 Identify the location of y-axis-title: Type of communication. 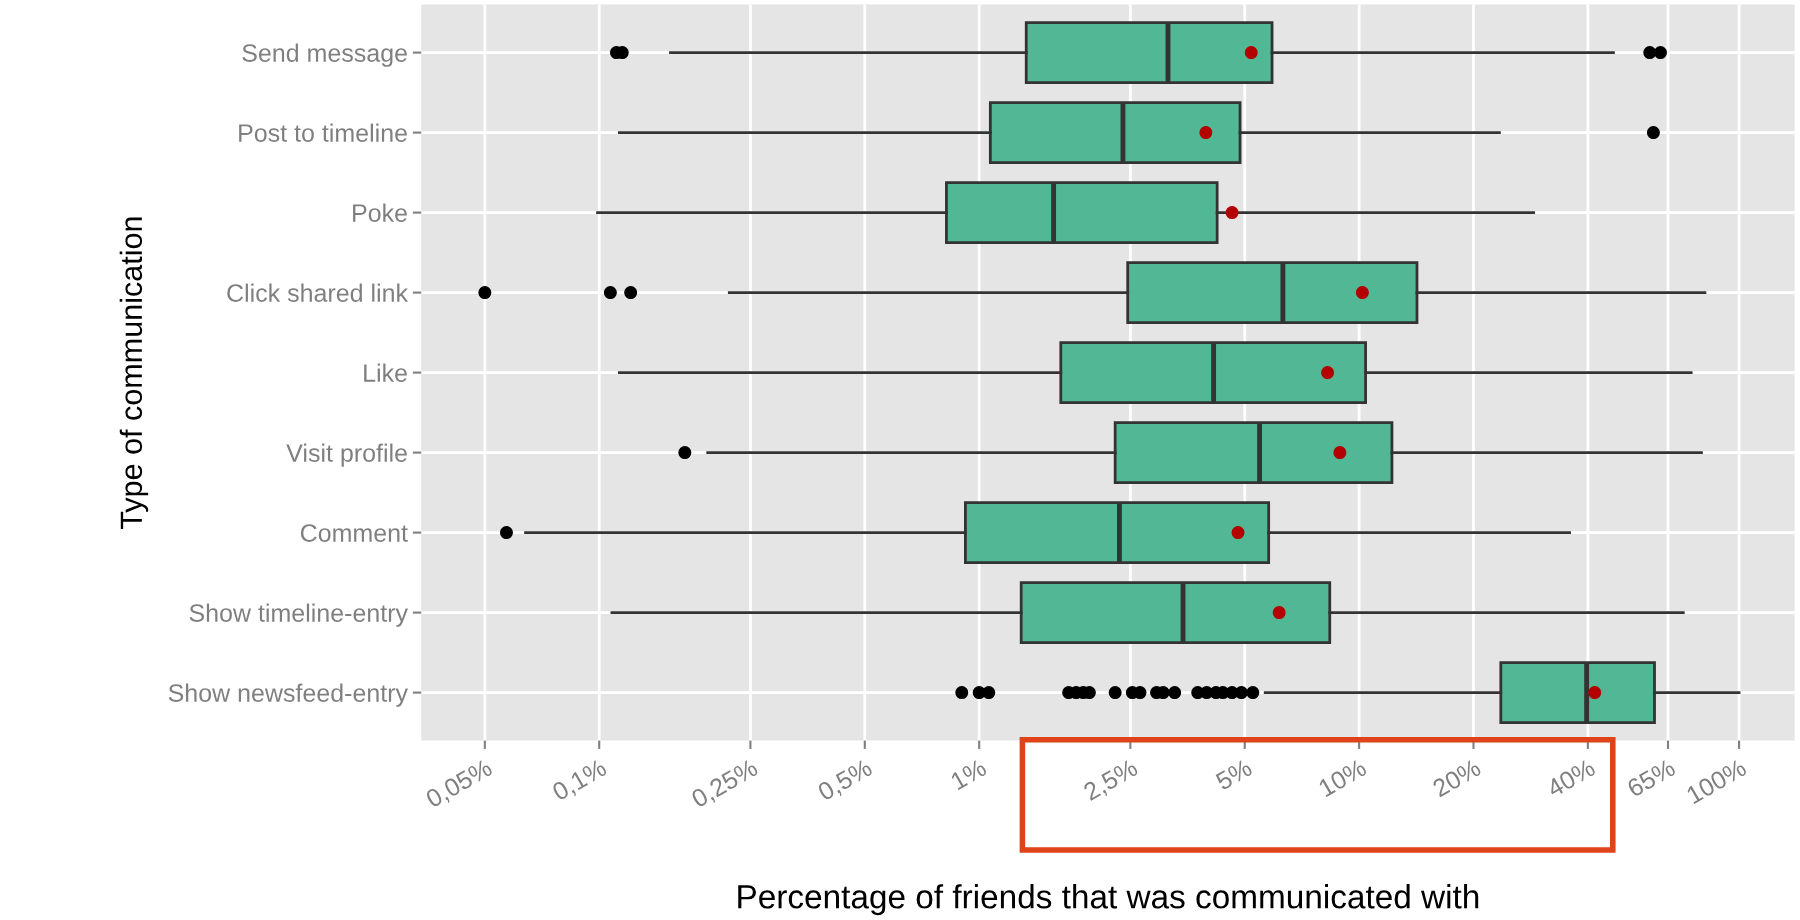
(134, 373).